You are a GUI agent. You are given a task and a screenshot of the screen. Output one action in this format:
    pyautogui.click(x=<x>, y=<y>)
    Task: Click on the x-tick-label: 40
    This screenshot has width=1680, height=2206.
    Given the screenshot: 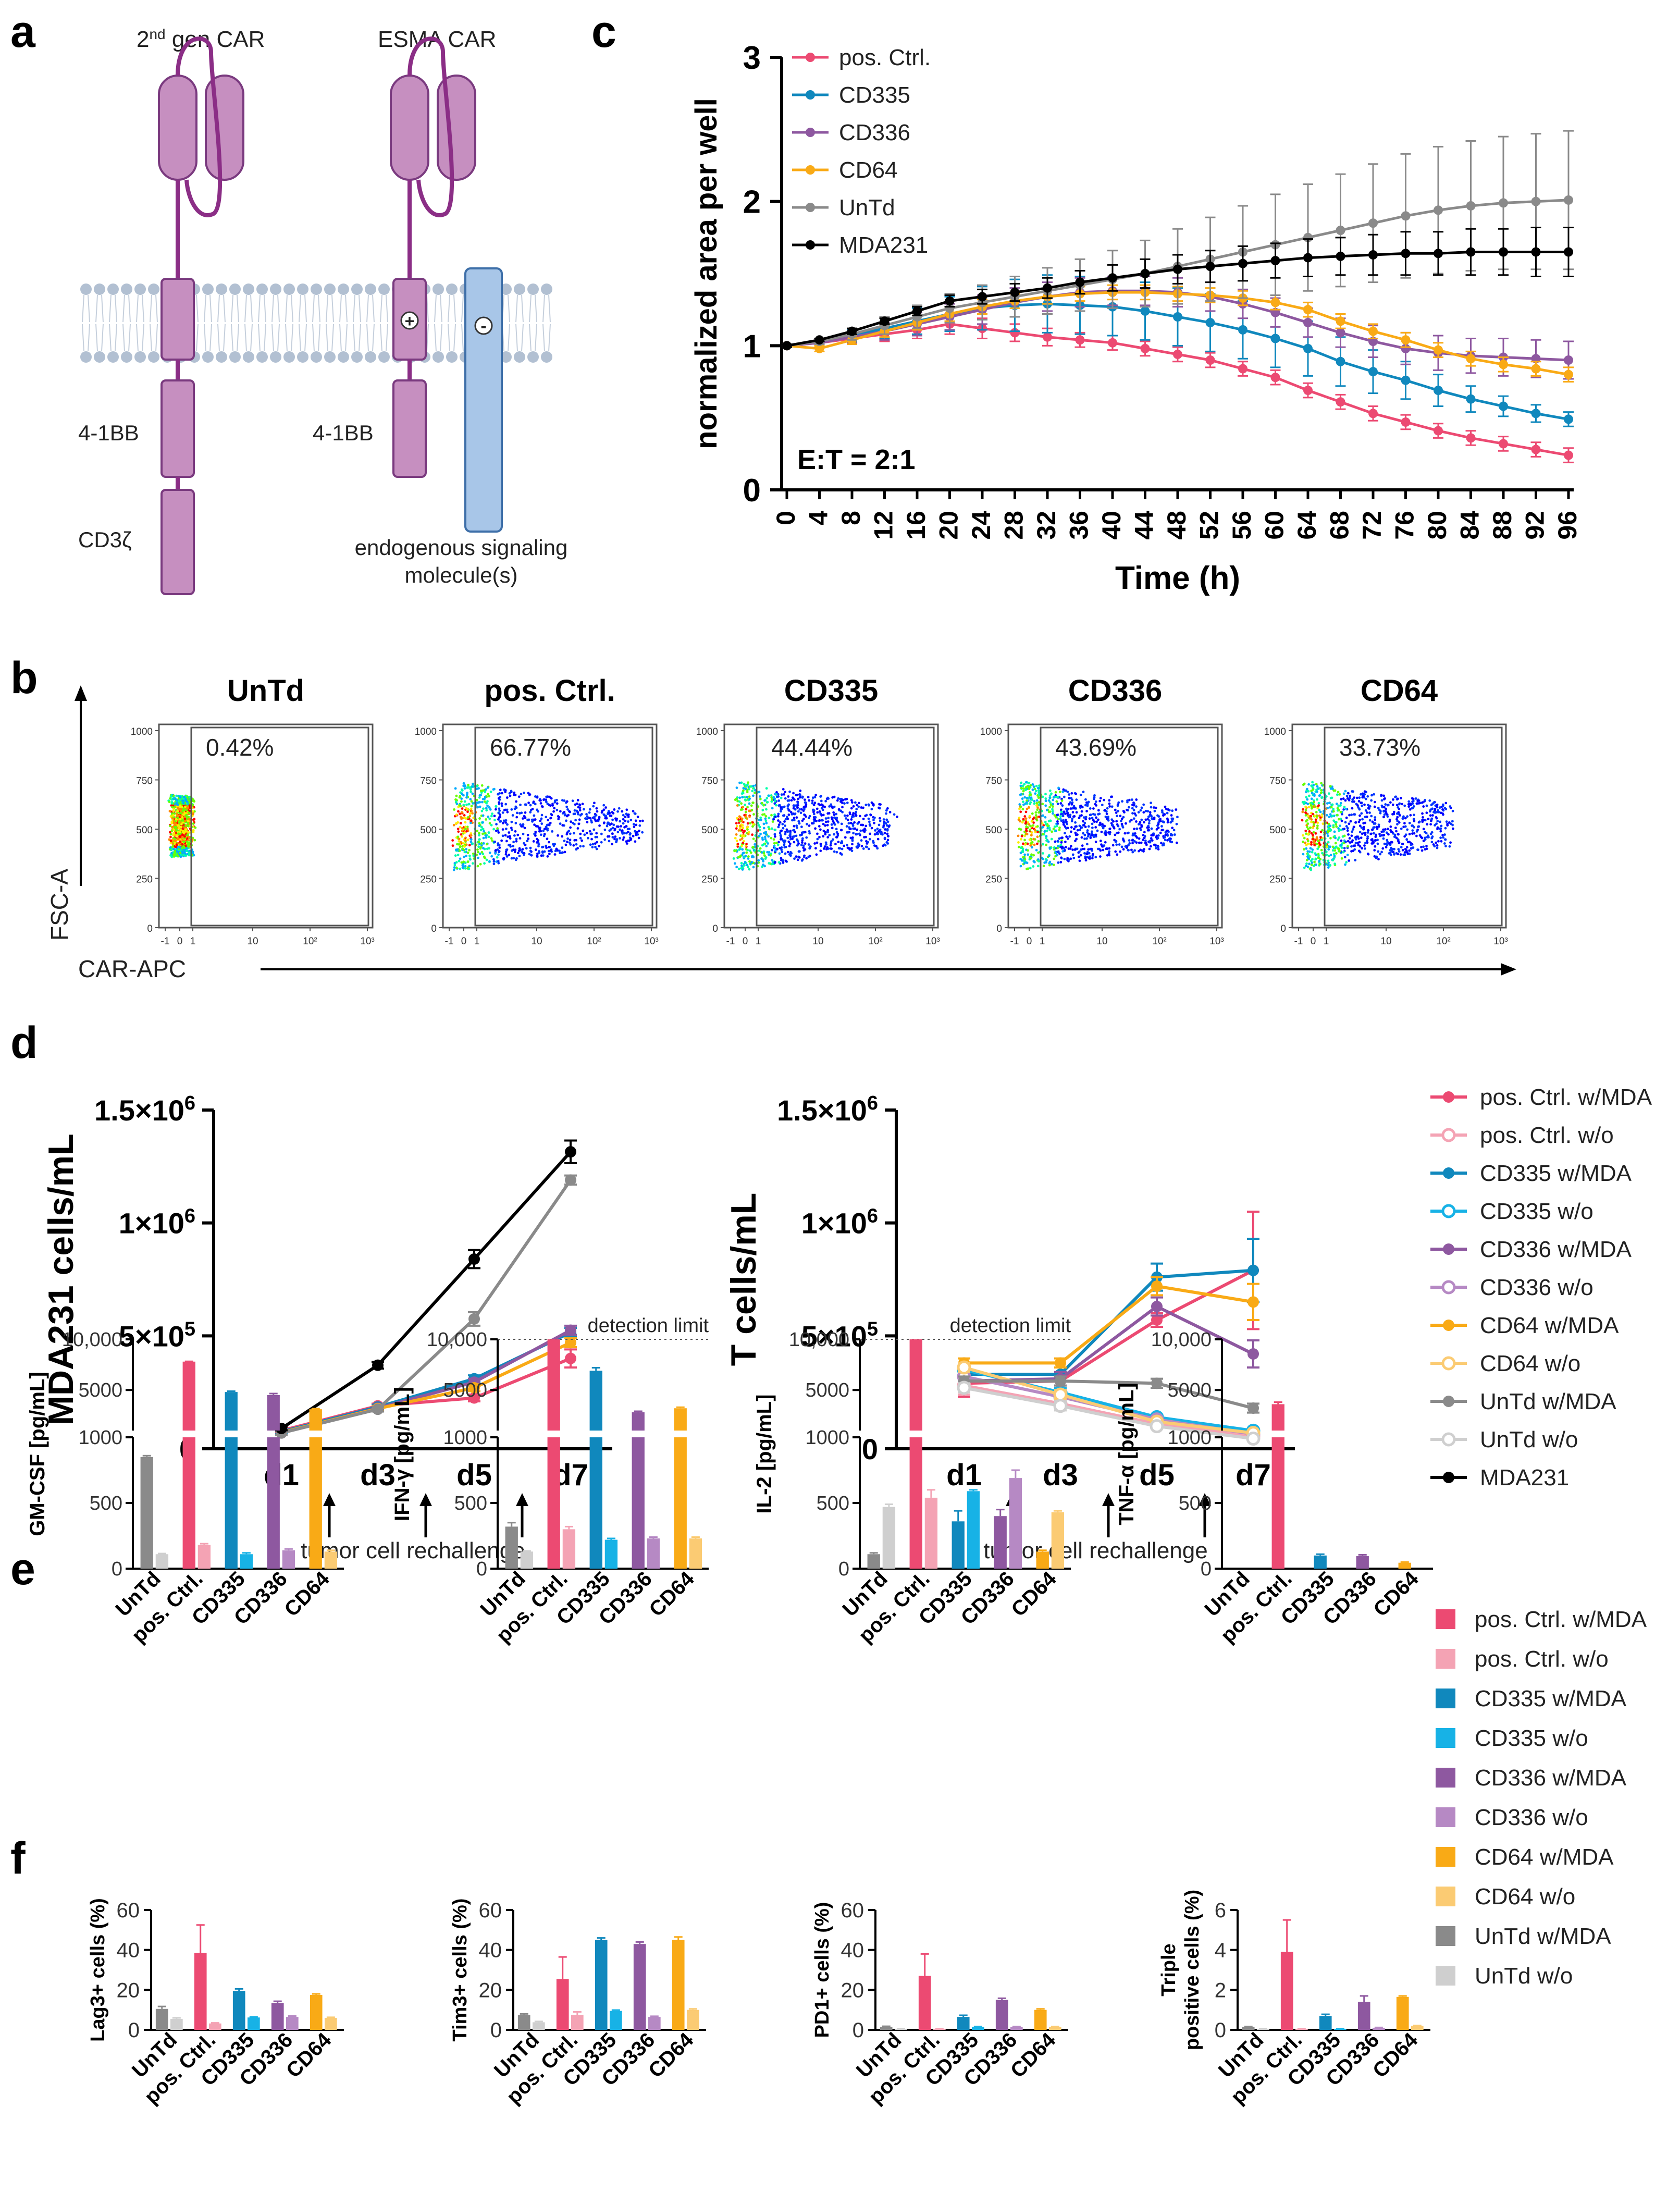 What is the action you would take?
    pyautogui.click(x=1112, y=525)
    